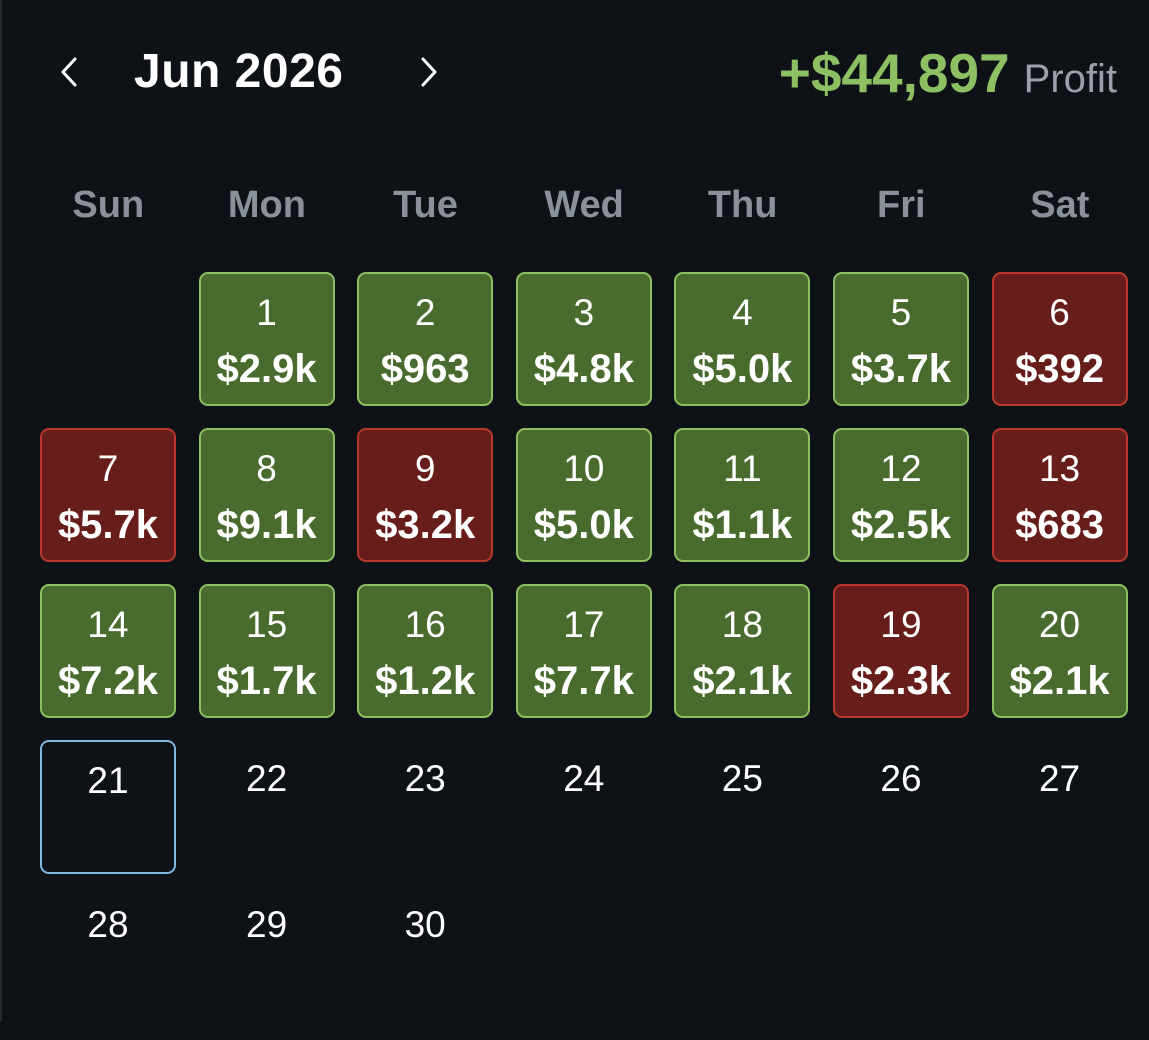 The height and width of the screenshot is (1040, 1149). Describe the element at coordinates (108, 205) in the screenshot. I see `weekday-label: Sun` at that location.